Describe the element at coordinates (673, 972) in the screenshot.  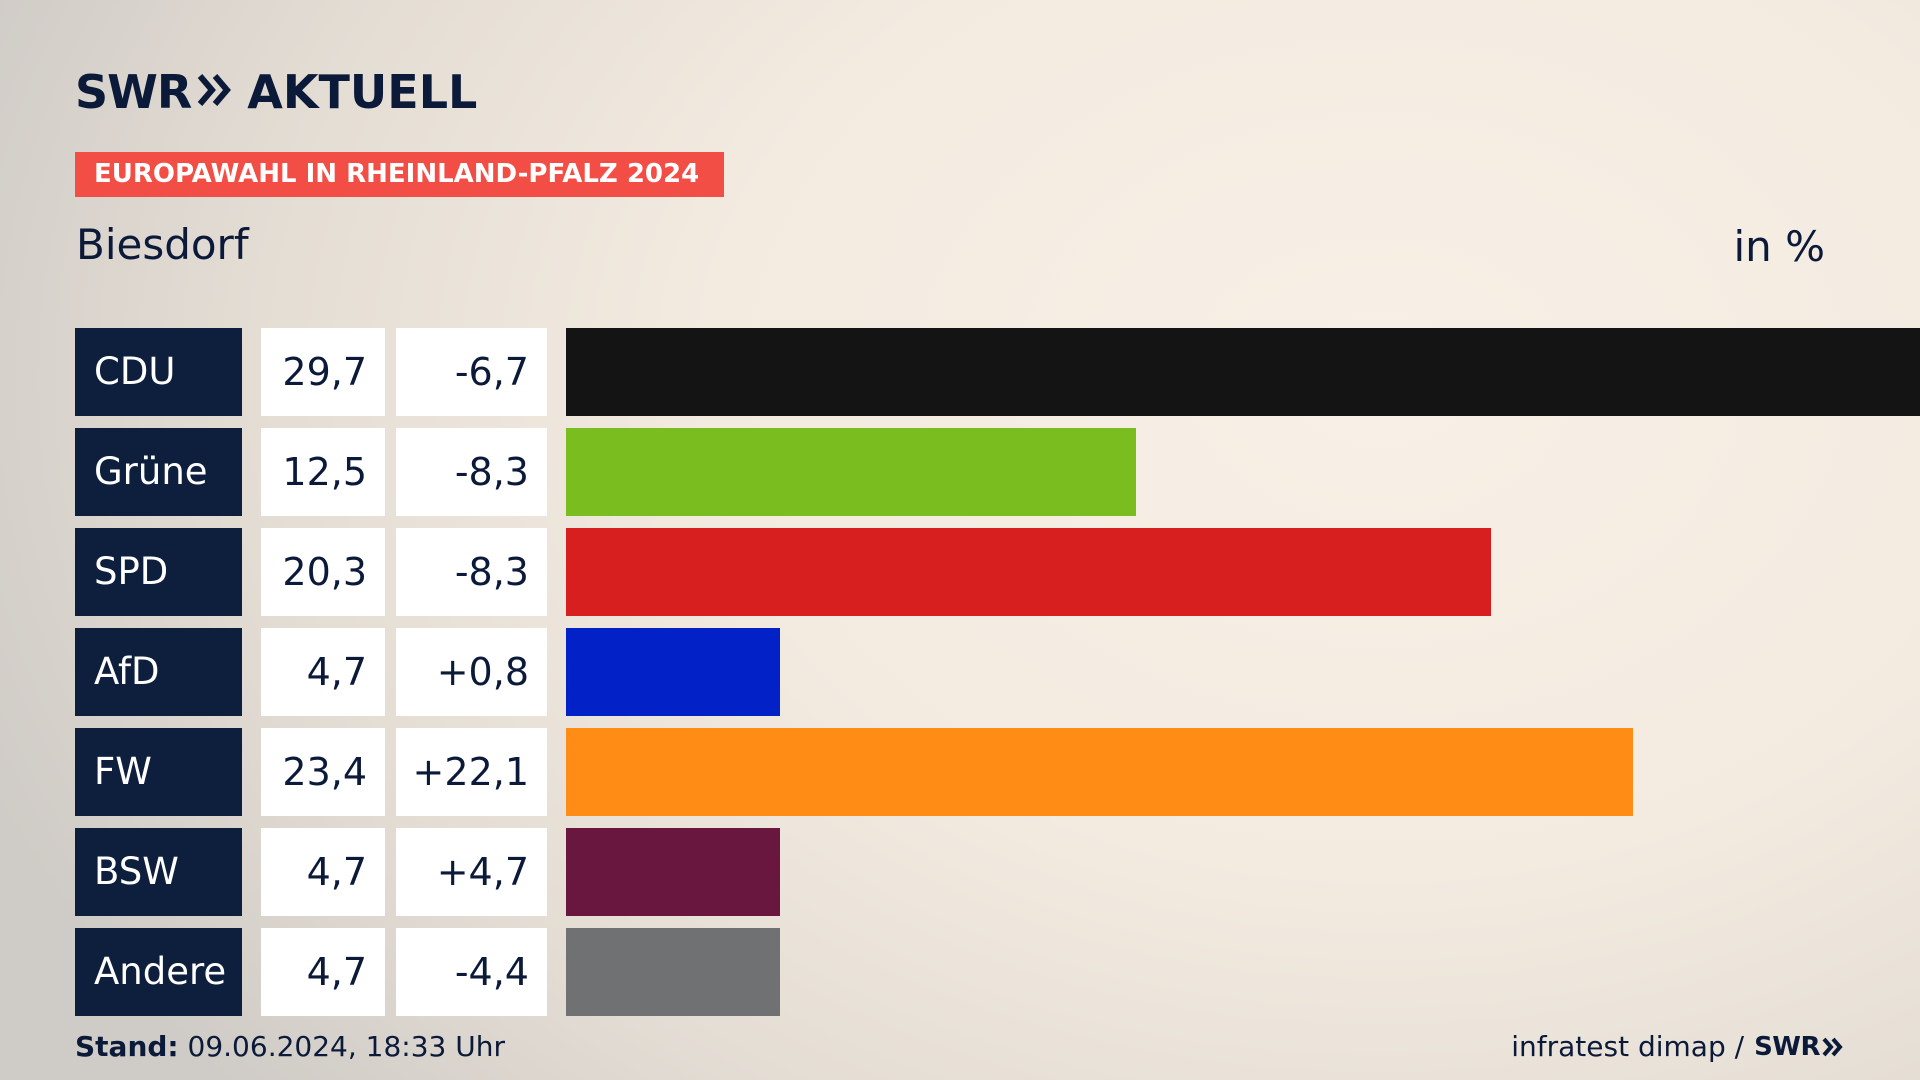
I see `bar-andere` at that location.